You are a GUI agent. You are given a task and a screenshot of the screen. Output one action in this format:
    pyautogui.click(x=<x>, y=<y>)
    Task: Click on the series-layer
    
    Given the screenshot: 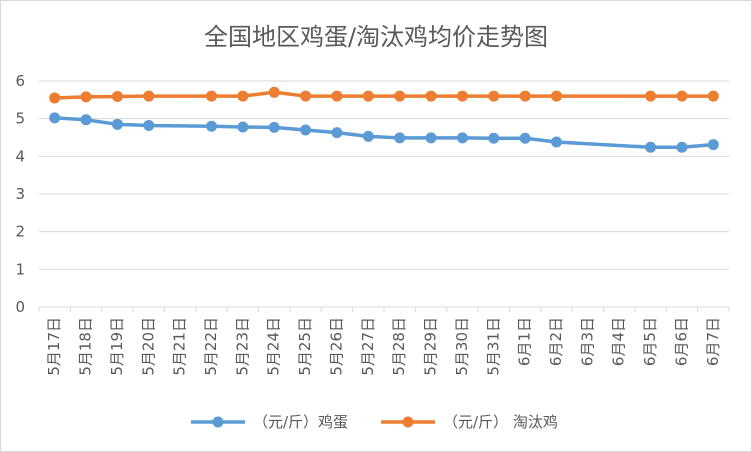 What is the action you would take?
    pyautogui.click(x=384, y=119)
    